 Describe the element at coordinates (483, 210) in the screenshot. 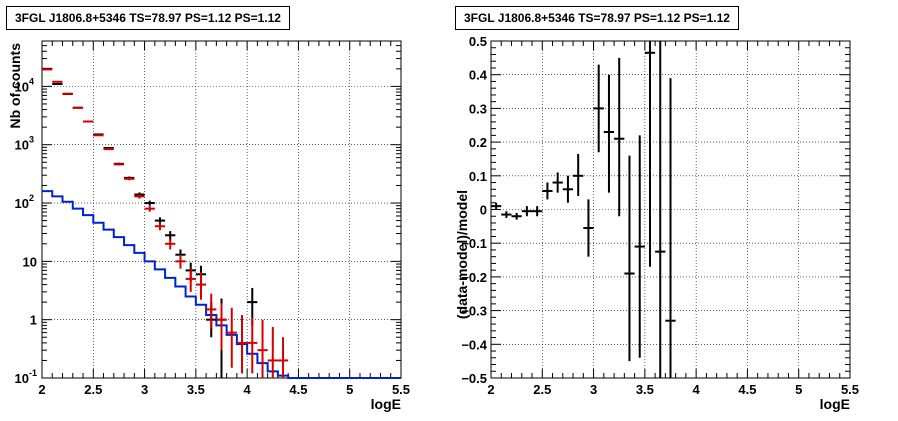

I see `y-tick-label: 0` at that location.